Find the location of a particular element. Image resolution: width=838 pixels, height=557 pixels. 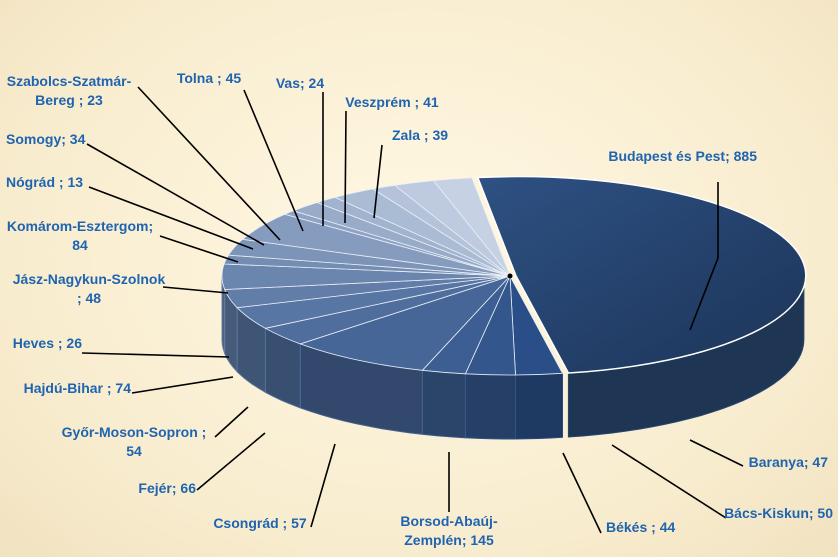

slice-label-tolna: Tolna ; 45 is located at coordinates (209, 78).